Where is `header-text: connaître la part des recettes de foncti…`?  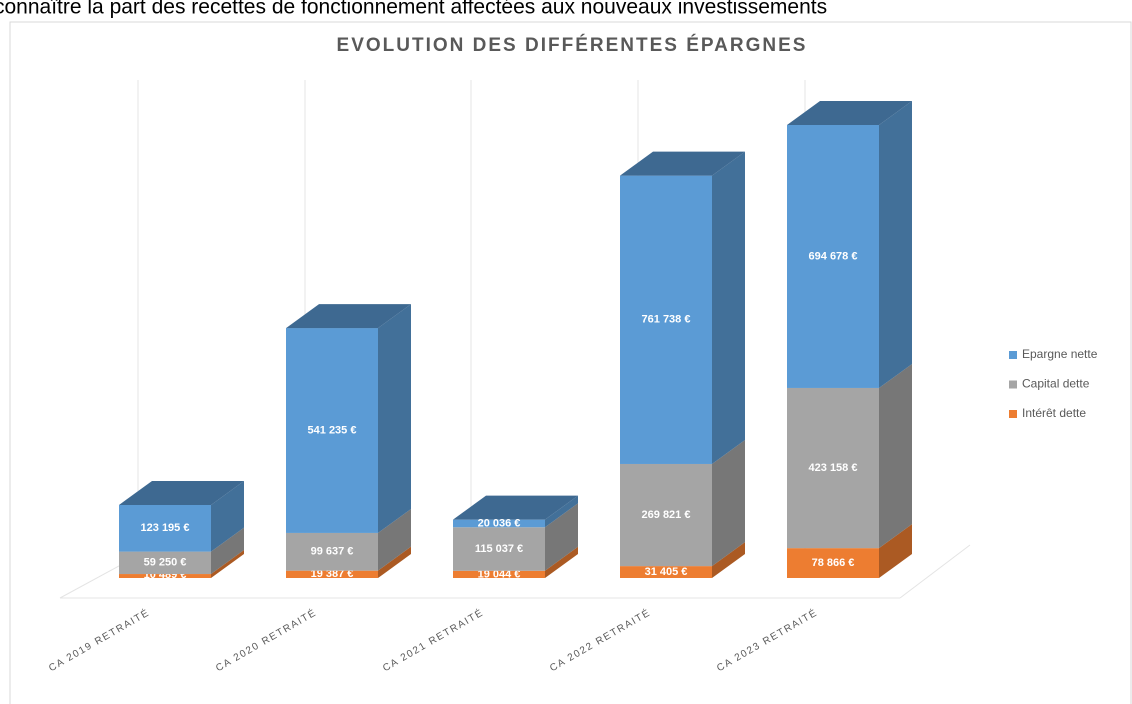 header-text: connaître la part des recettes de foncti… is located at coordinates (413, 9).